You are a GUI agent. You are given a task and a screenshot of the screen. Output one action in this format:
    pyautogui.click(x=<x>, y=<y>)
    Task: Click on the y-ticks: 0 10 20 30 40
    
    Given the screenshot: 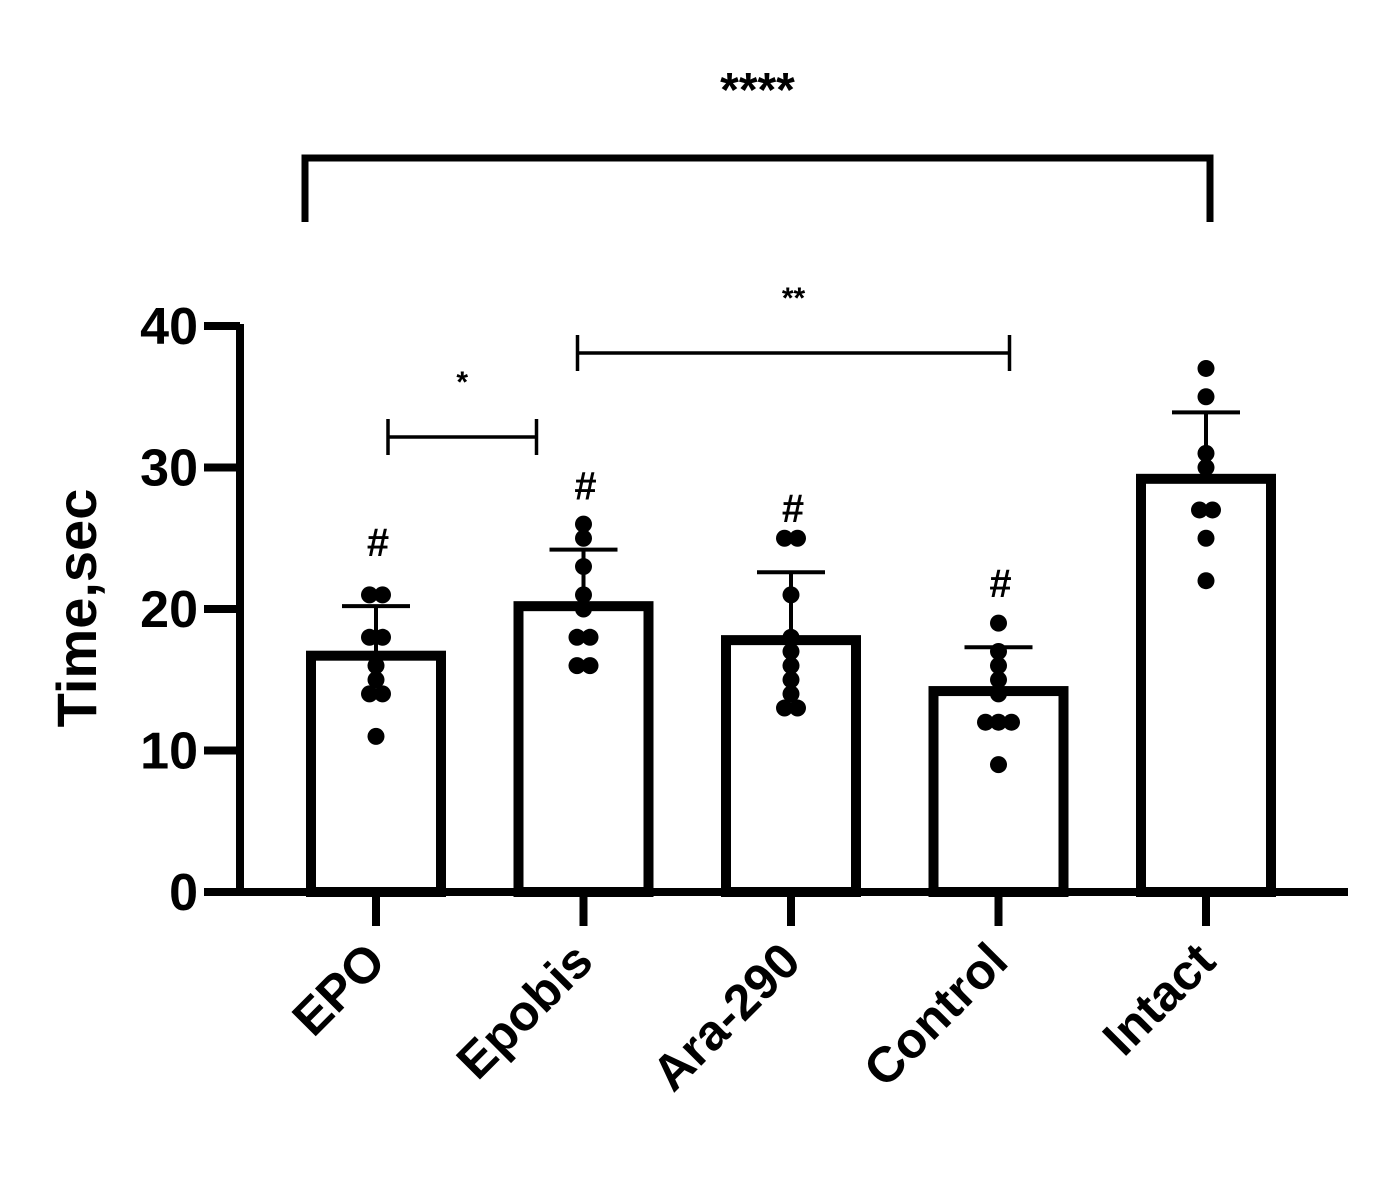 What is the action you would take?
    pyautogui.click(x=190, y=610)
    